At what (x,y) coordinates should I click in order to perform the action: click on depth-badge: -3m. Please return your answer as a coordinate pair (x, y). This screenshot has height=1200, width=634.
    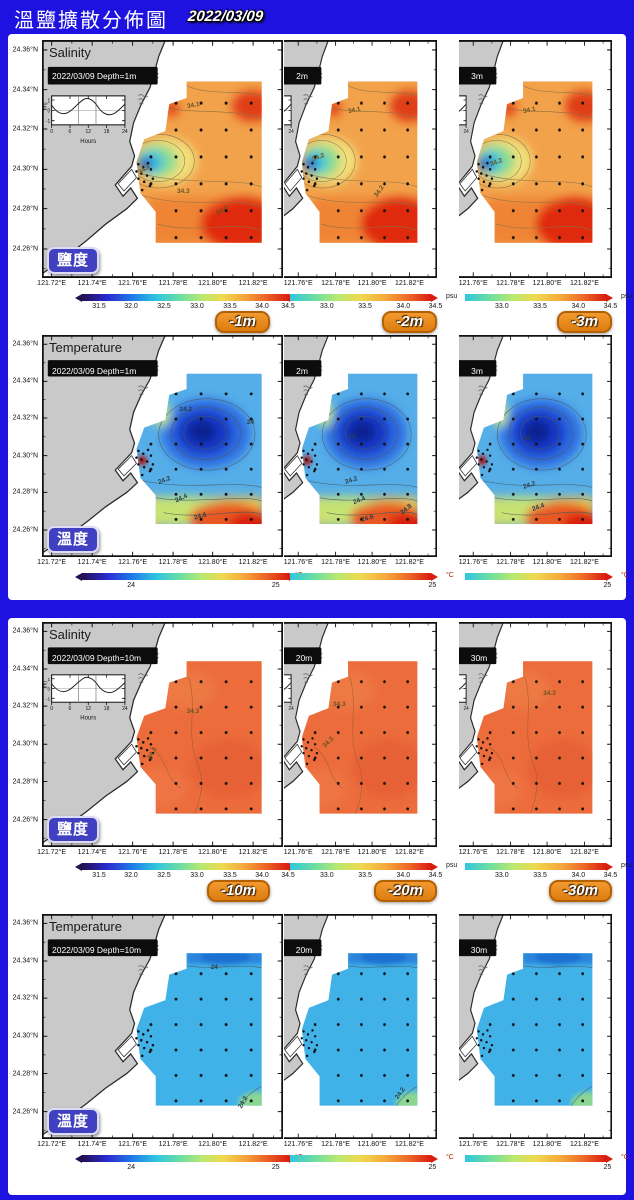
    Looking at the image, I should click on (584, 322).